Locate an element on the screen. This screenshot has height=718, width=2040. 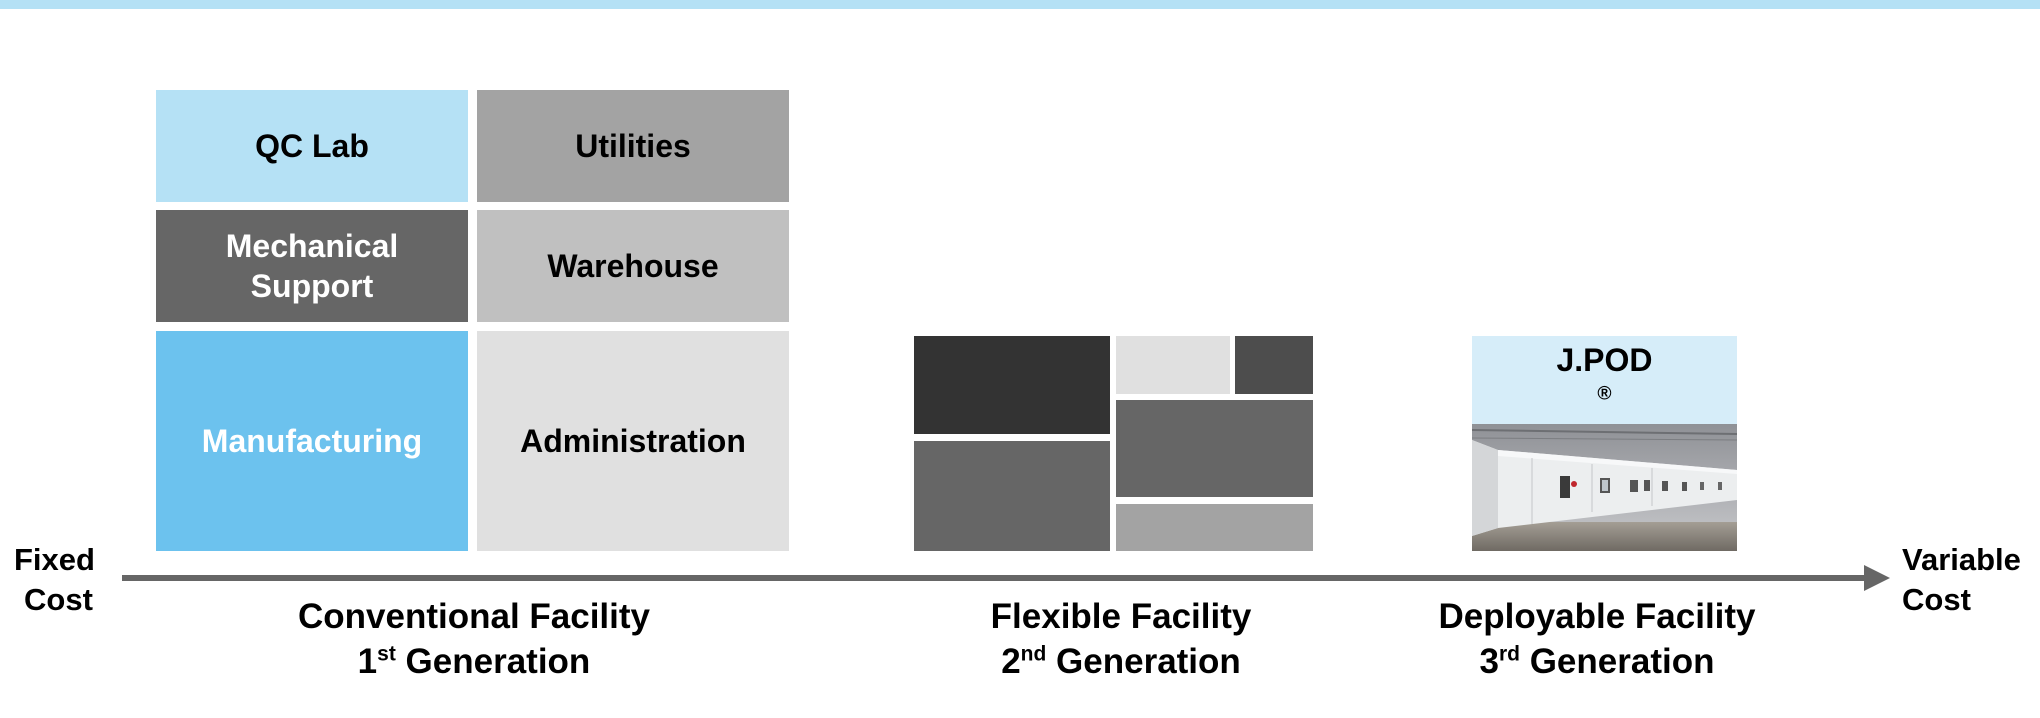
deployable-facility-caption: Deployable Facility 3rd Generation is located at coordinates (1597, 639).